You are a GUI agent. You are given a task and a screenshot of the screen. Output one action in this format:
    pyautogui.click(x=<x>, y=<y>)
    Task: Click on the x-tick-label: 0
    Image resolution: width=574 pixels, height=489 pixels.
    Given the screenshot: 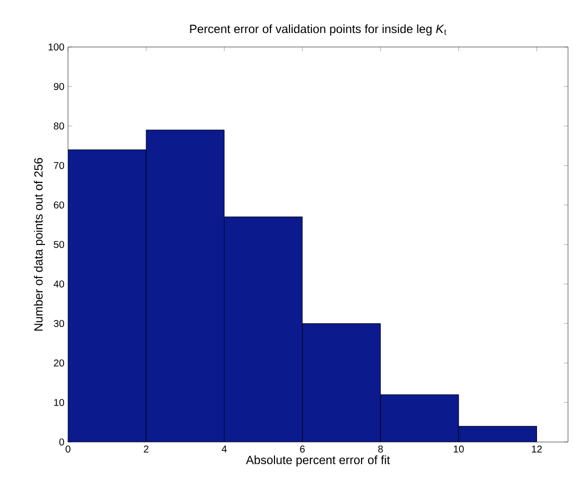 What is the action you would take?
    pyautogui.click(x=68, y=449)
    